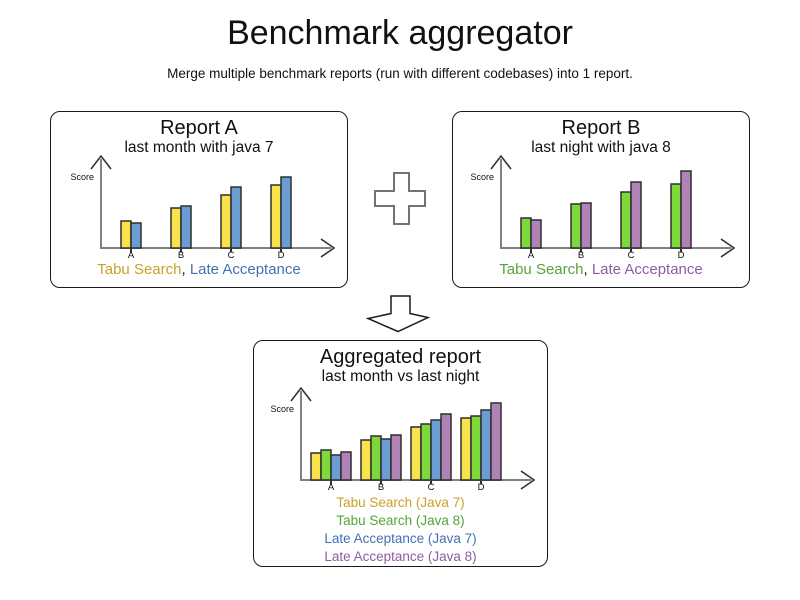 Image resolution: width=800 pixels, height=600 pixels. I want to click on legend-late-acceptance-java7: Late Acceptance (Java 7), so click(400, 538).